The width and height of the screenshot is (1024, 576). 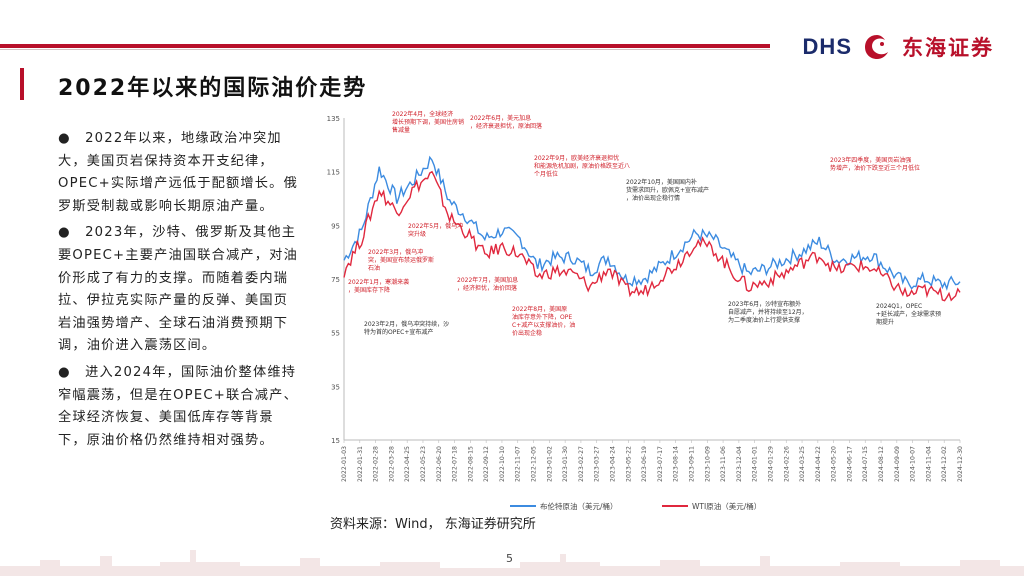 I want to click on legend-brent: 布伦特原油（美元/桶）, so click(x=564, y=506).